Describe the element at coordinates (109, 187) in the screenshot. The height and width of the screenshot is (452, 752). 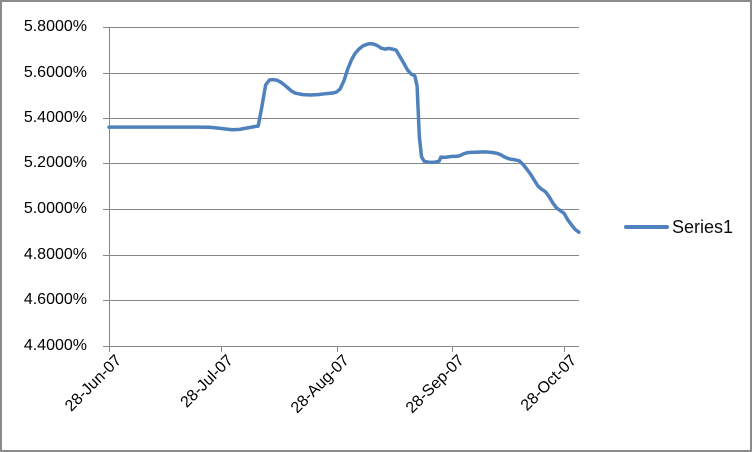
I see `y-axis-line` at that location.